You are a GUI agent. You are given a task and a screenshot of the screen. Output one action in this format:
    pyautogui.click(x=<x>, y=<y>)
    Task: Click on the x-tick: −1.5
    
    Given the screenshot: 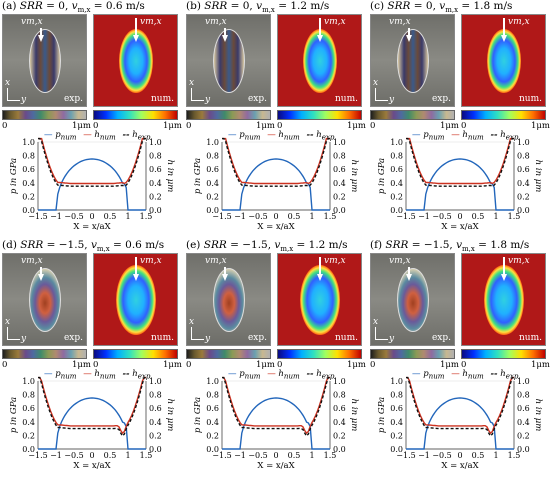 What is the action you would take?
    pyautogui.click(x=221, y=216)
    